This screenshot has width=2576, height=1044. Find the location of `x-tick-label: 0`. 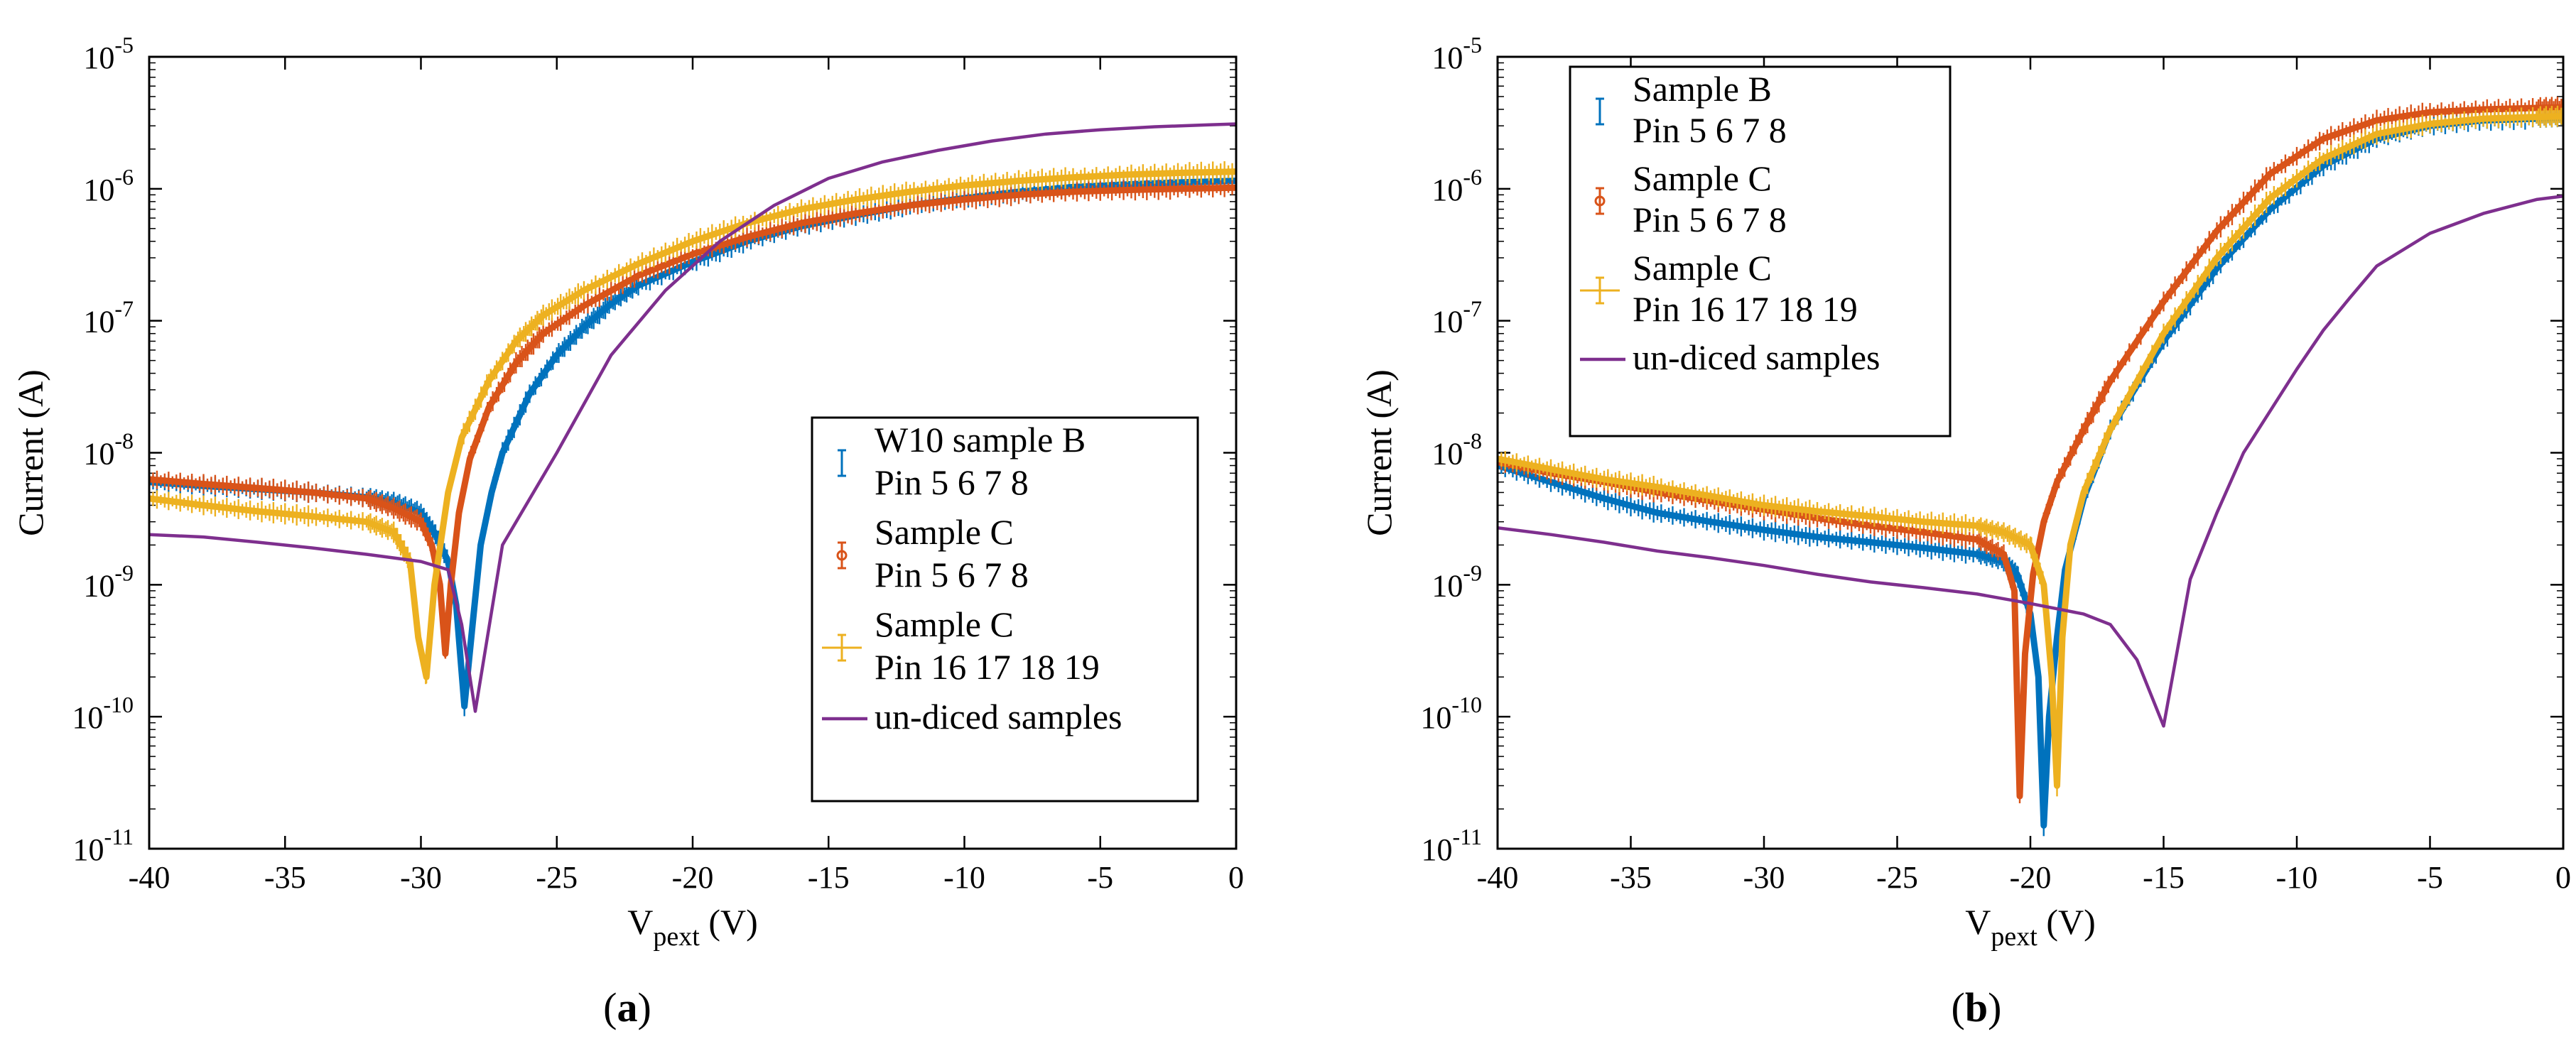

x-tick-label: 0 is located at coordinates (2563, 877).